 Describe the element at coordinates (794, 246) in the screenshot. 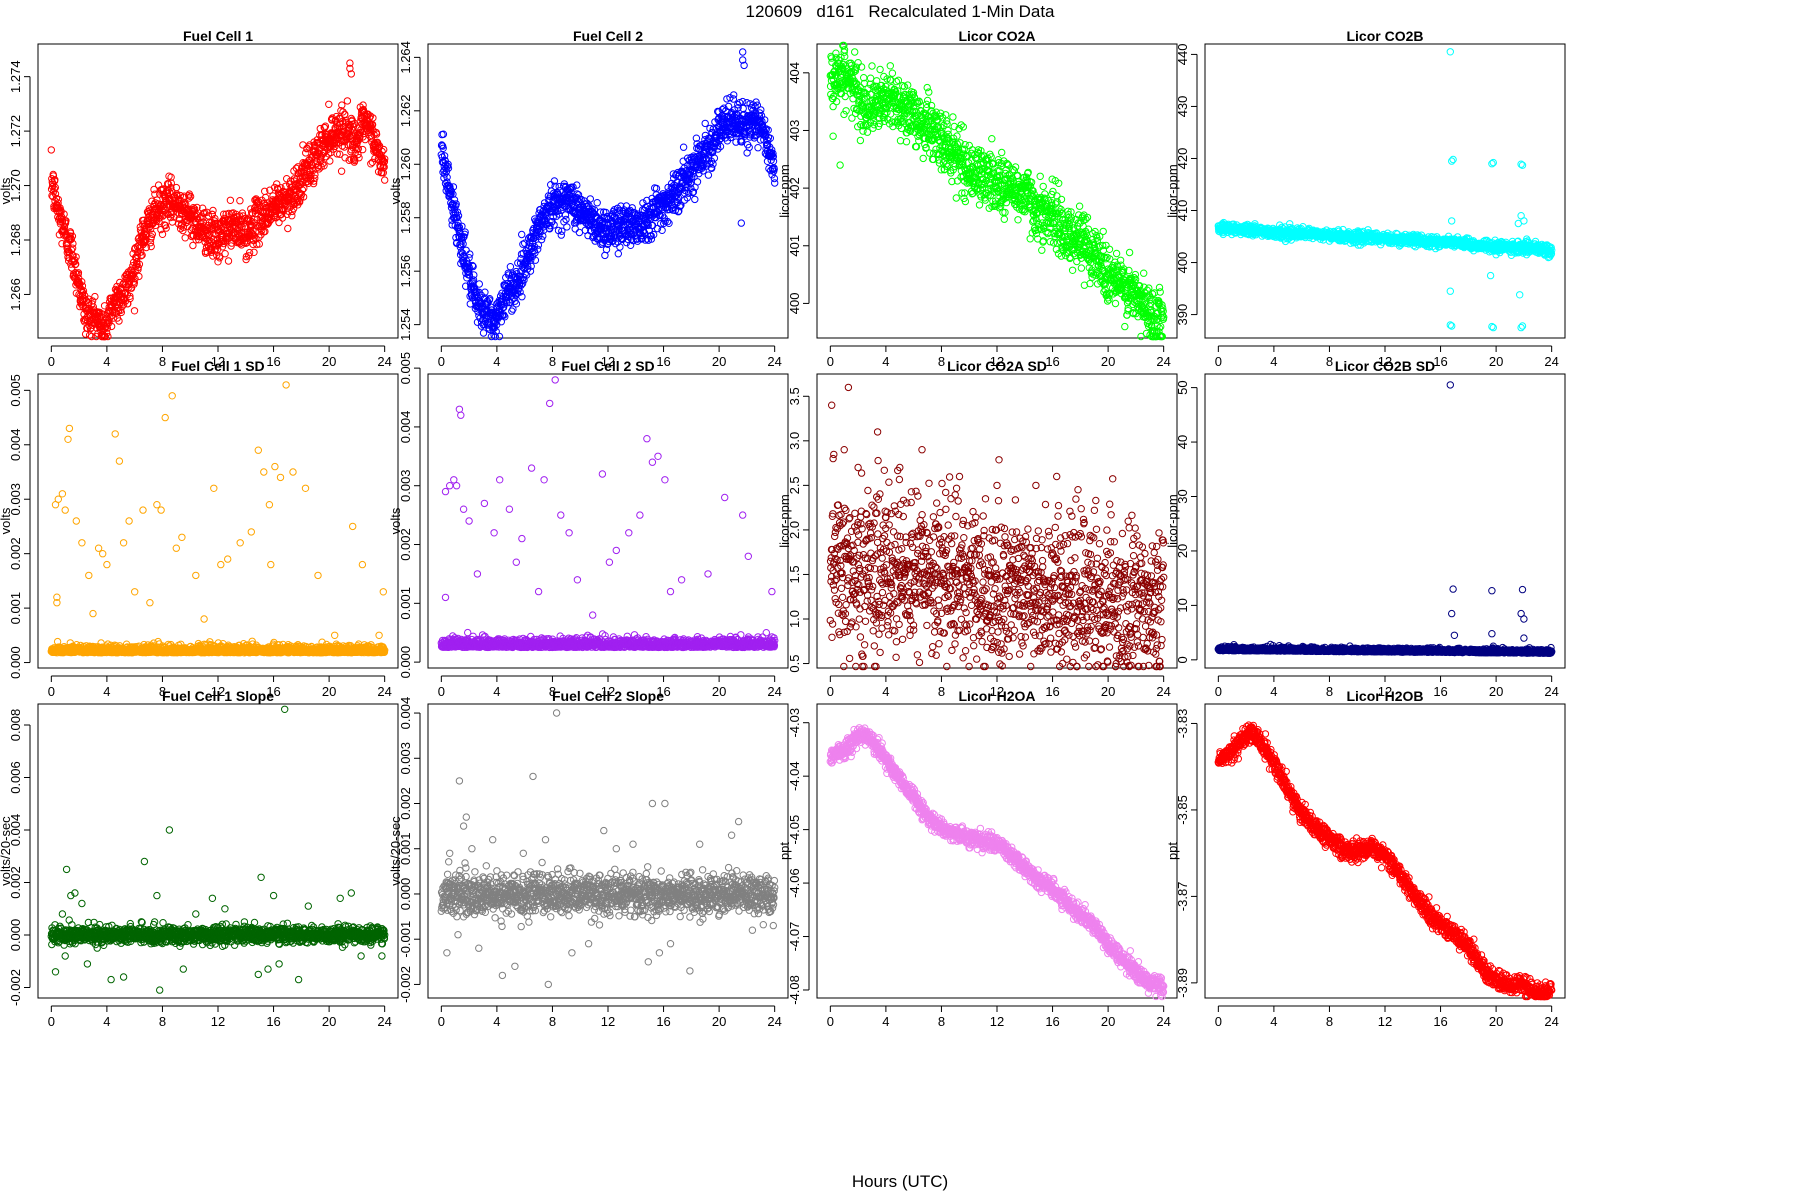

I see `y-tick-label: 401` at that location.